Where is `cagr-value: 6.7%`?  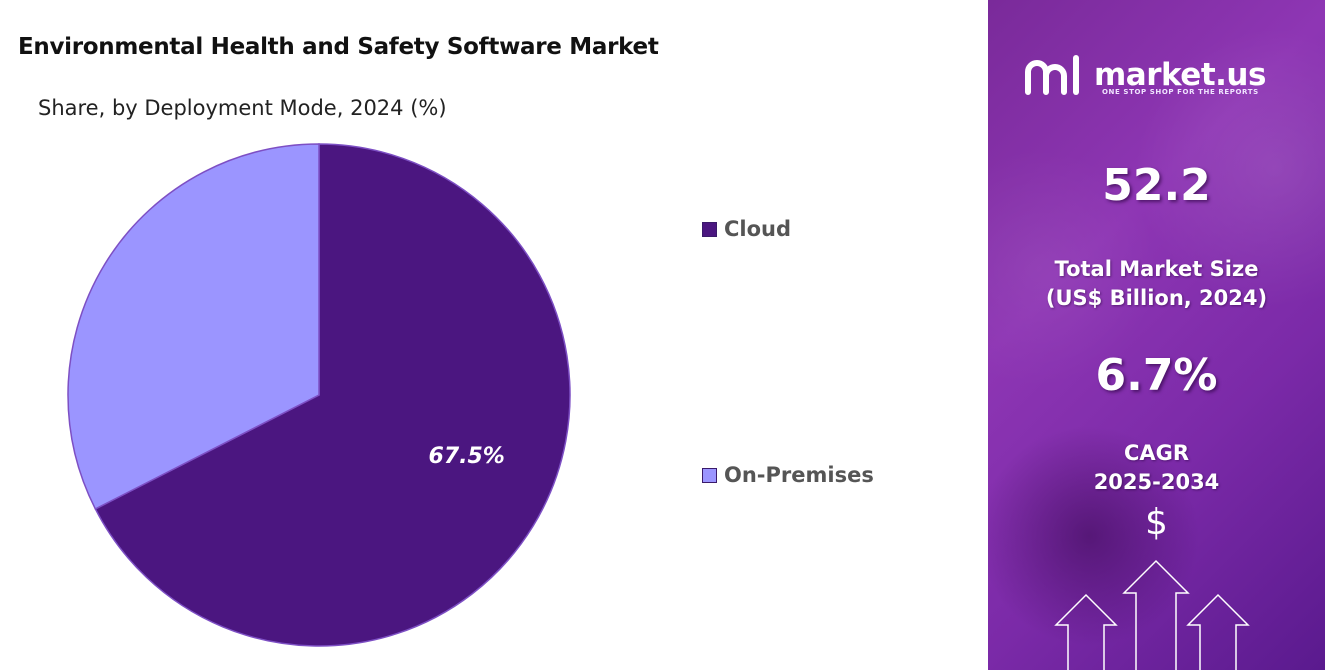
cagr-value: 6.7% is located at coordinates (1156, 375).